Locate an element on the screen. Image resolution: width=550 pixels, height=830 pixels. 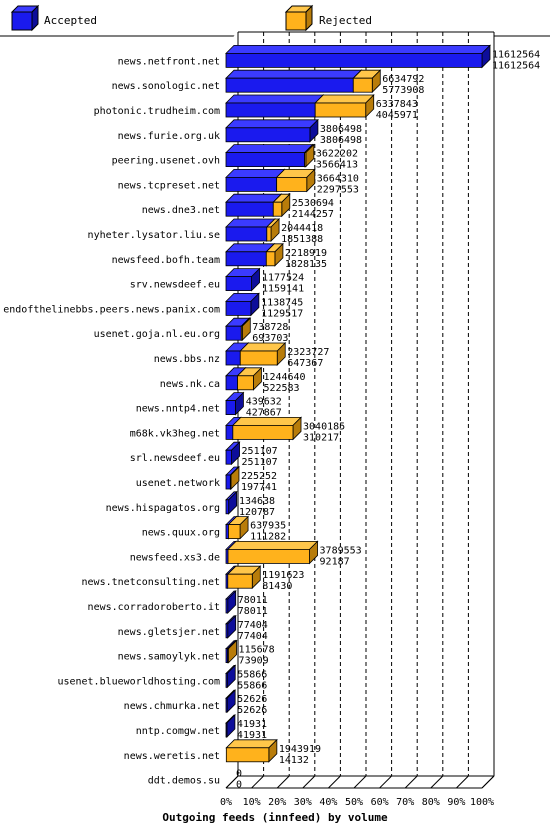
x-tick-label: 50% is located at coordinates (354, 802).